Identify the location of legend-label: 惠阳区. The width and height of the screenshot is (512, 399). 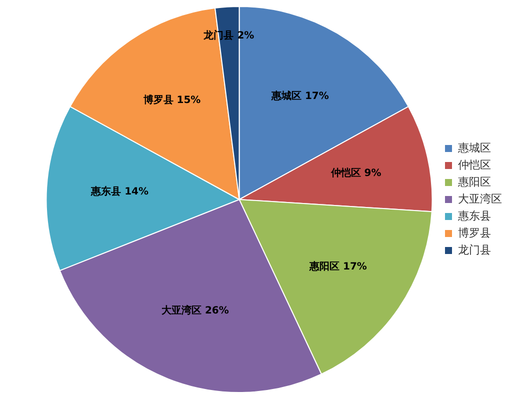
(474, 181).